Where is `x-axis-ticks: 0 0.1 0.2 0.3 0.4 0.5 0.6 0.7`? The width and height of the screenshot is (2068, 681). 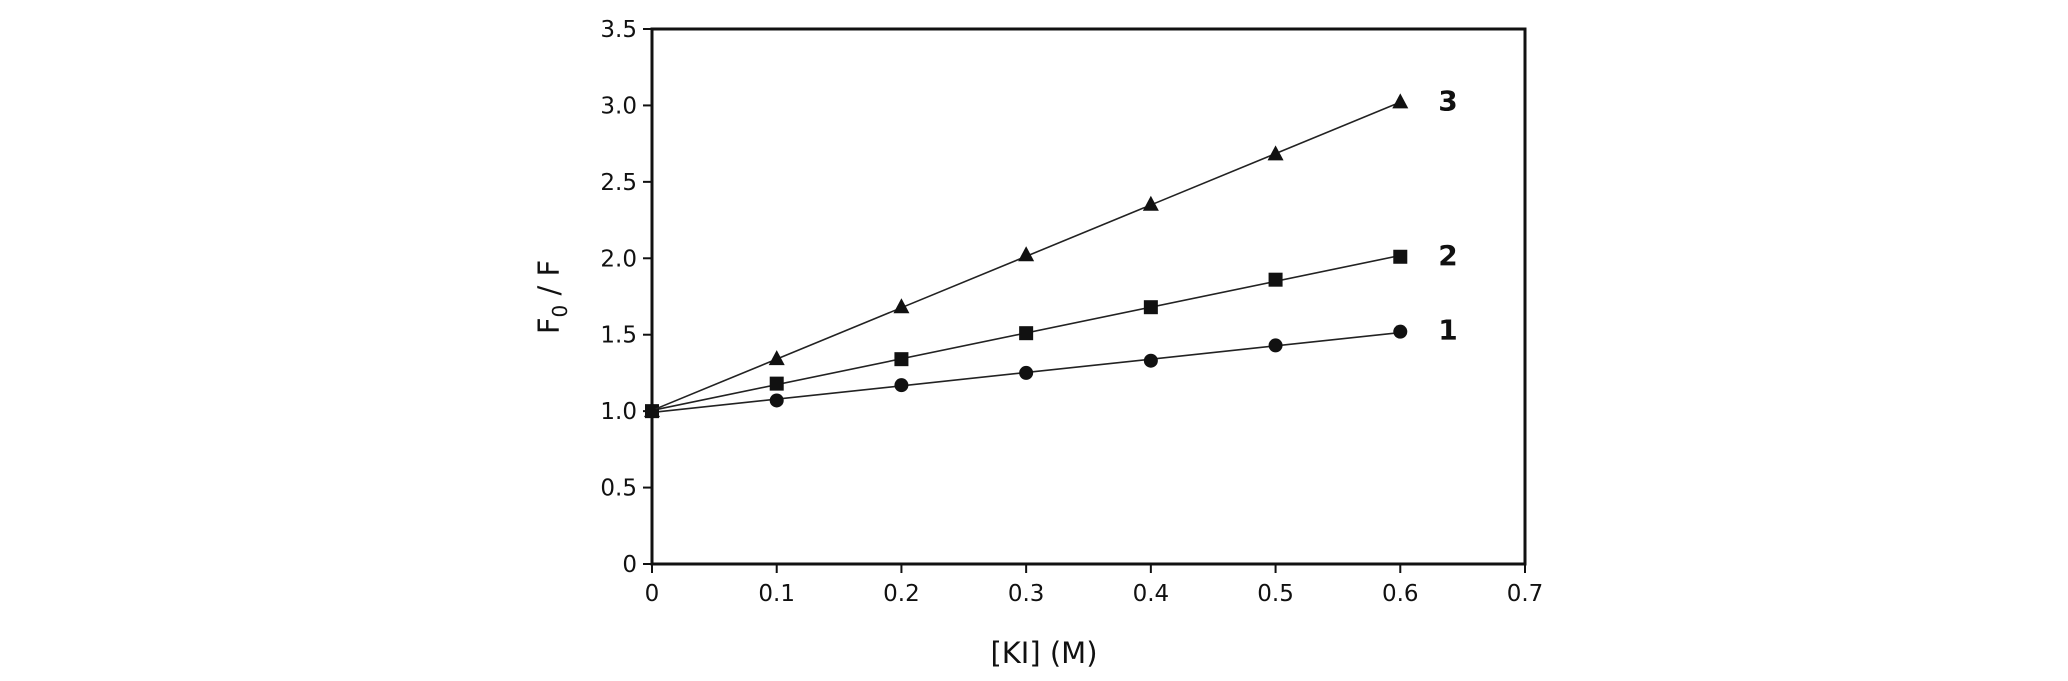
x-axis-ticks: 0 0.1 0.2 0.3 0.4 0.5 0.6 0.7 is located at coordinates (1094, 585).